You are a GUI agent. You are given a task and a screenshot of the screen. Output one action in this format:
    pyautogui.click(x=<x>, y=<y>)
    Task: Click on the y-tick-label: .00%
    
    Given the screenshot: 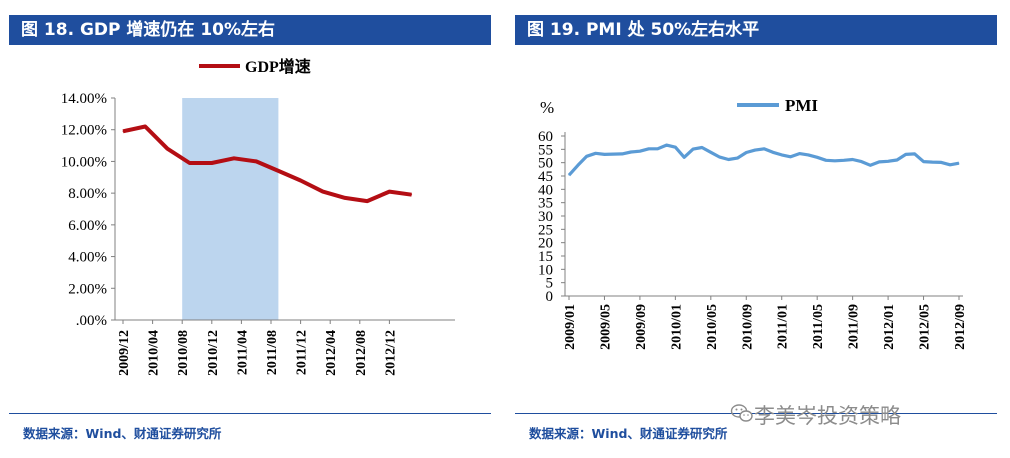 What is the action you would take?
    pyautogui.click(x=91, y=321)
    